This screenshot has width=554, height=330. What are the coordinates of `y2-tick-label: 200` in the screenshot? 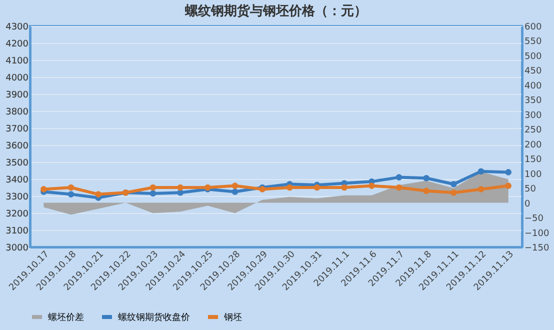 It's located at (533, 145).